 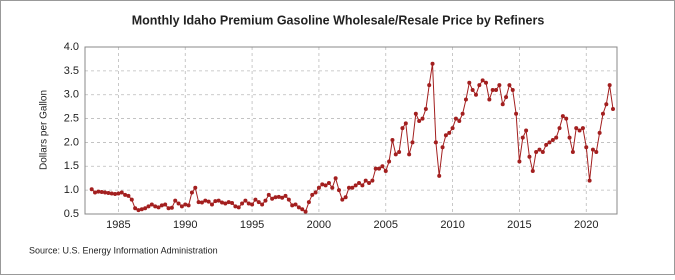 What do you see at coordinates (71, 214) in the screenshot?
I see `y-tick-label: 0.5` at bounding box center [71, 214].